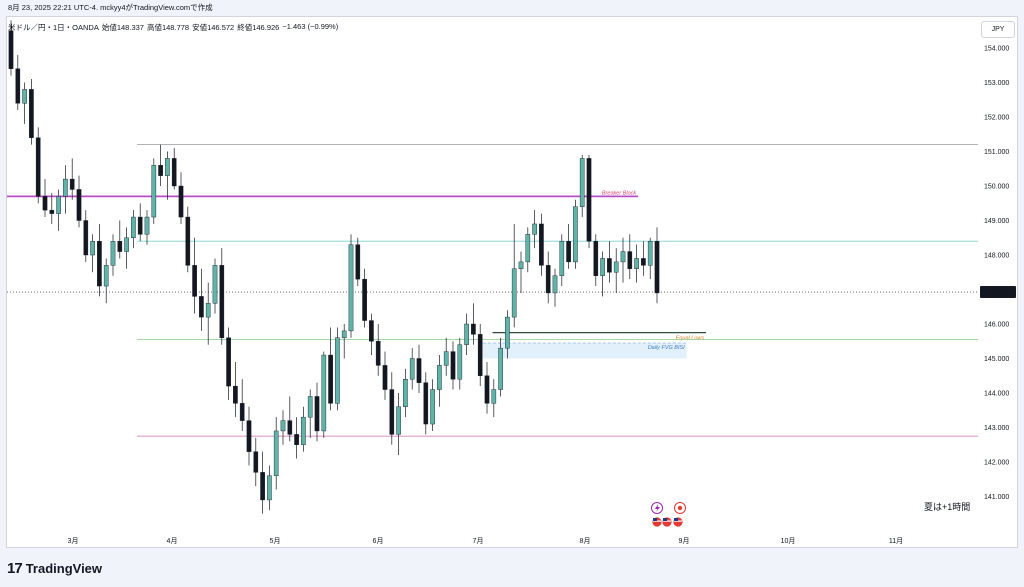  What do you see at coordinates (172, 541) in the screenshot?
I see `time-tick-label: 4月` at bounding box center [172, 541].